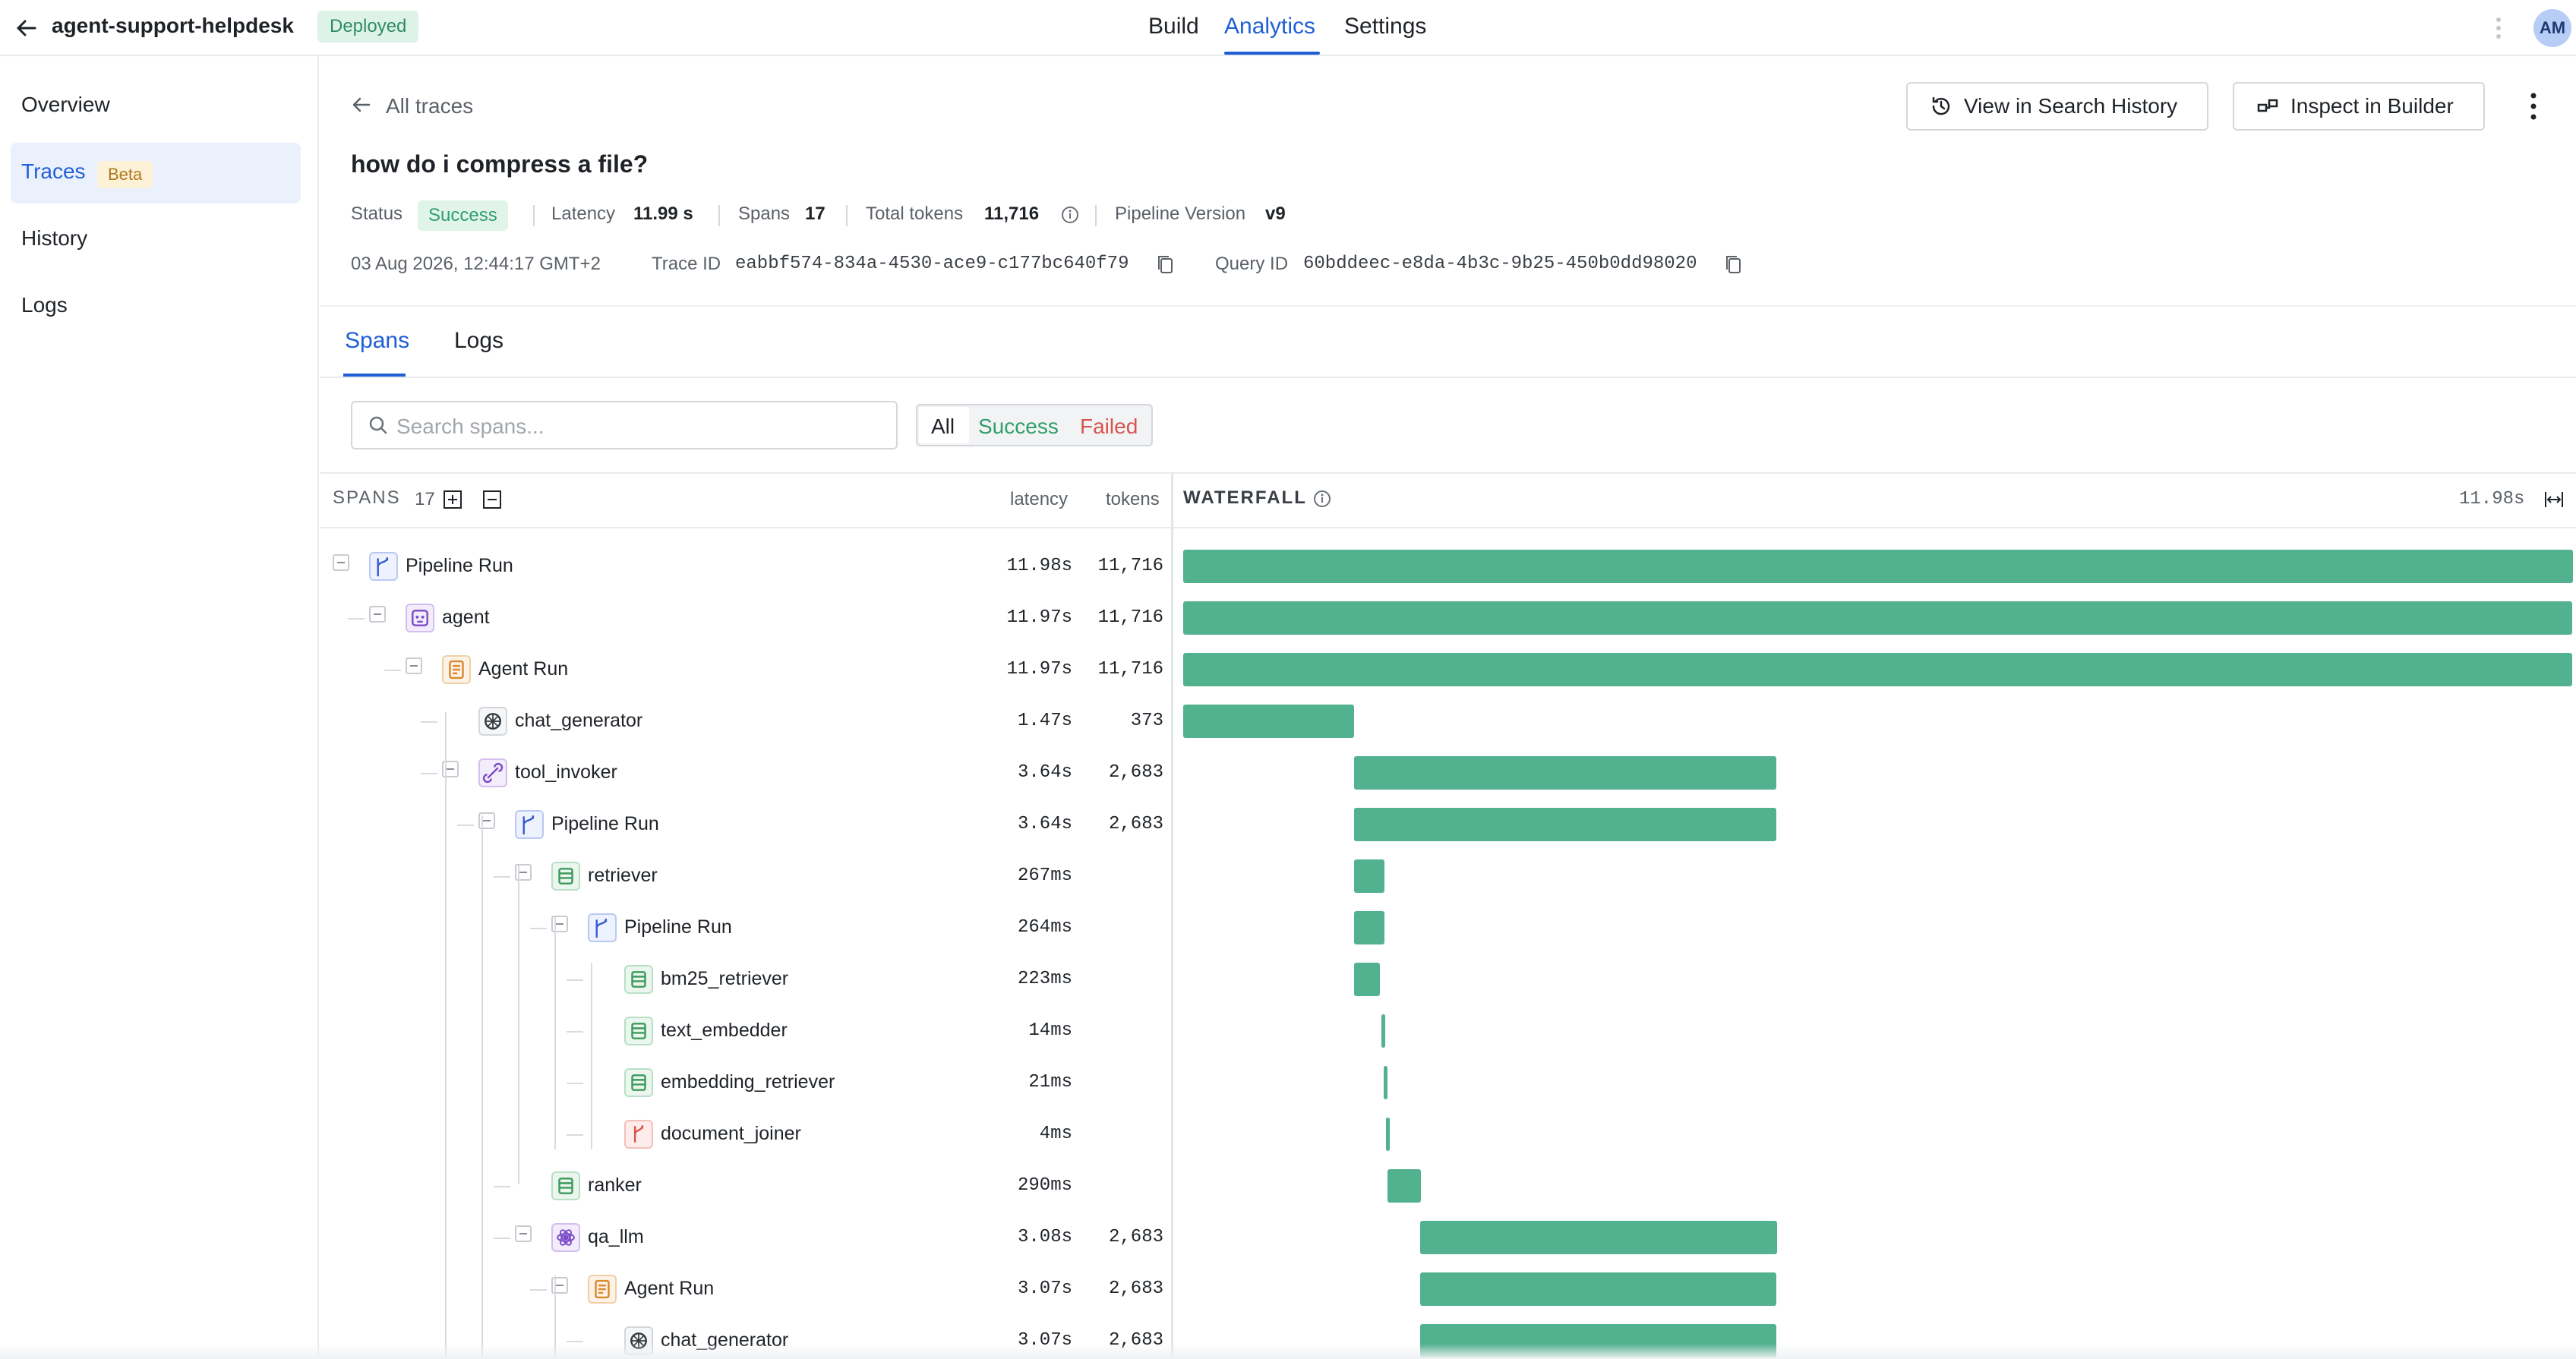  Describe the element at coordinates (430, 106) in the screenshot. I see `all-traces-link: All traces` at that location.